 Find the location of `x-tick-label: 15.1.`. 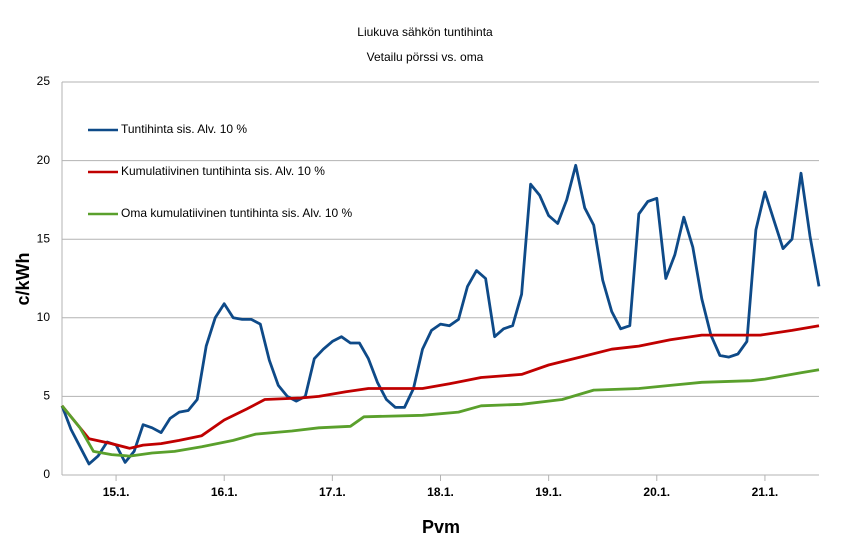

x-tick-label: 15.1. is located at coordinates (116, 492).